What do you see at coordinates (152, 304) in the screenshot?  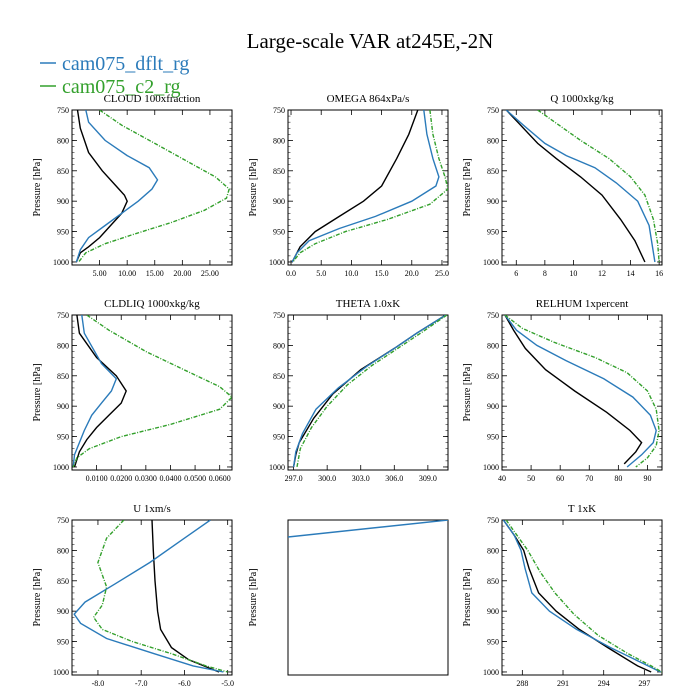 I see `panel-title: CLDLIQ 1000xkg/kg` at bounding box center [152, 304].